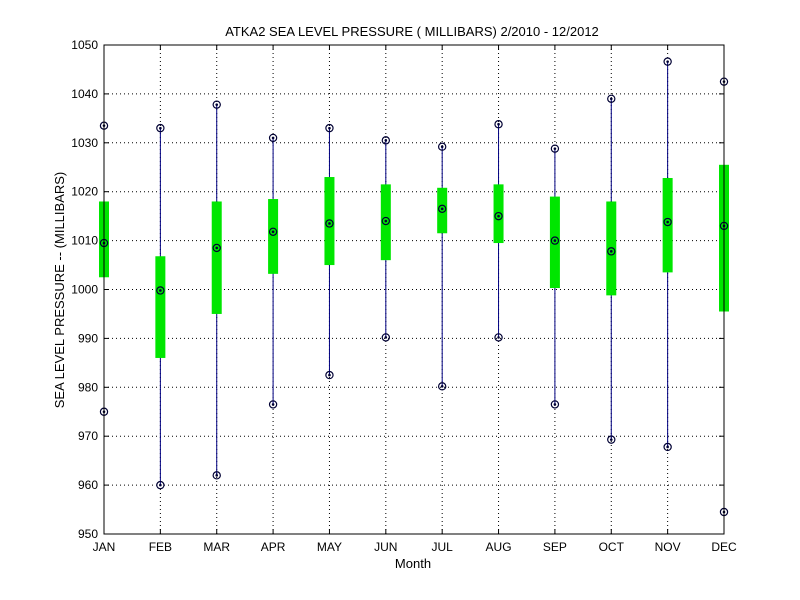 This screenshot has height=600, width=800. Describe the element at coordinates (84, 94) in the screenshot. I see `y-tick-label: 1040` at that location.